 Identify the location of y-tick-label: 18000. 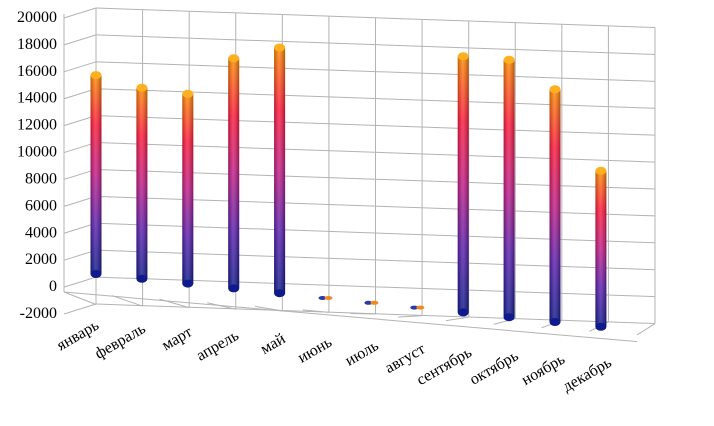
(37, 44).